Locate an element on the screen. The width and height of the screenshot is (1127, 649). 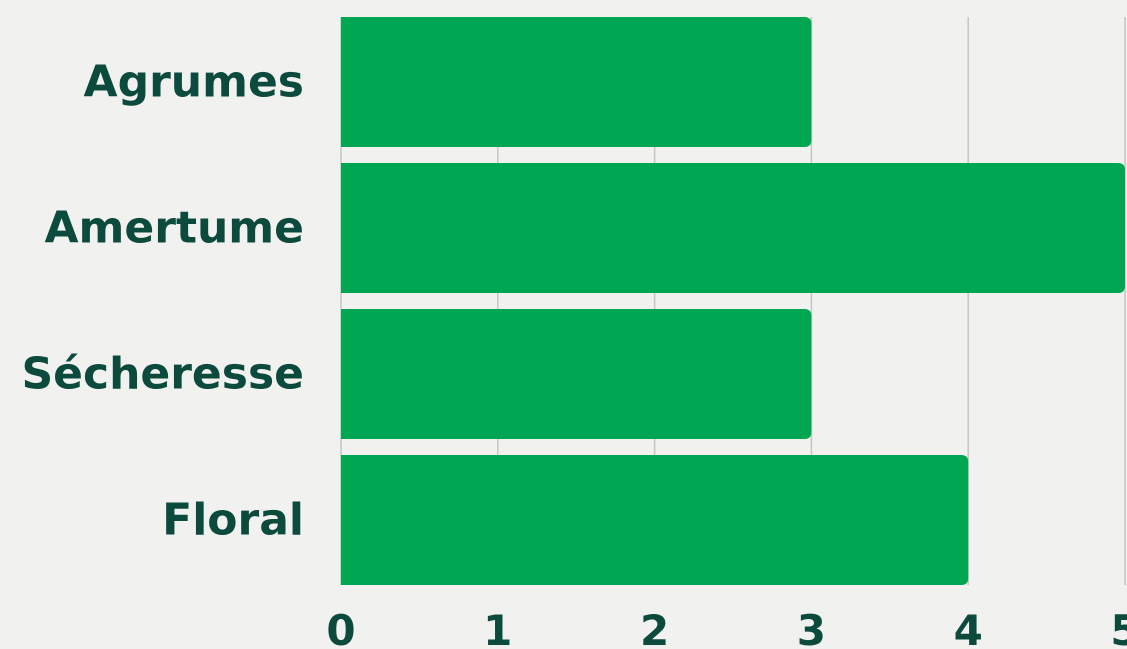
bar-sécheresse is located at coordinates (576, 374).